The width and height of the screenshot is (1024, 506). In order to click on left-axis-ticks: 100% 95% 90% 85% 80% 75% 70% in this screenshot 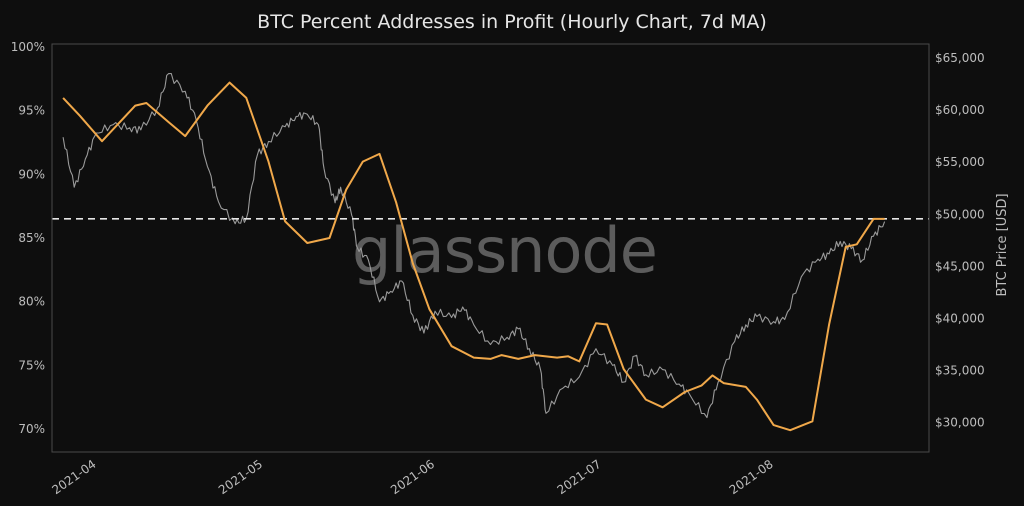, I will do `click(28, 238)`.